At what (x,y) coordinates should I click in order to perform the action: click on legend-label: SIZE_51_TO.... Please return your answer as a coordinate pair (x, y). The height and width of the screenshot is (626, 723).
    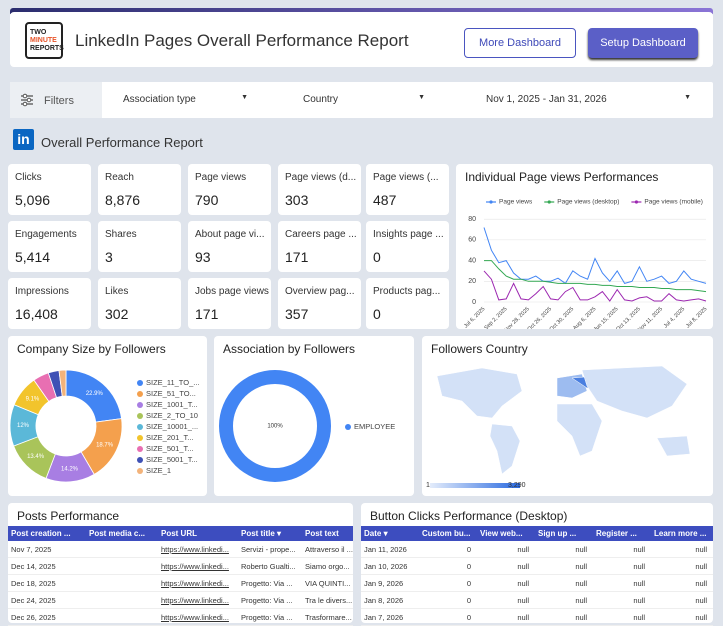
    Looking at the image, I should click on (171, 393).